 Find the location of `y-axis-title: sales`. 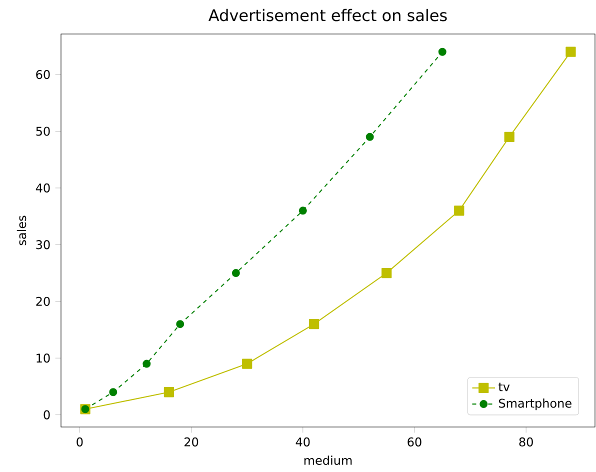

y-axis-title: sales is located at coordinates (21, 231).